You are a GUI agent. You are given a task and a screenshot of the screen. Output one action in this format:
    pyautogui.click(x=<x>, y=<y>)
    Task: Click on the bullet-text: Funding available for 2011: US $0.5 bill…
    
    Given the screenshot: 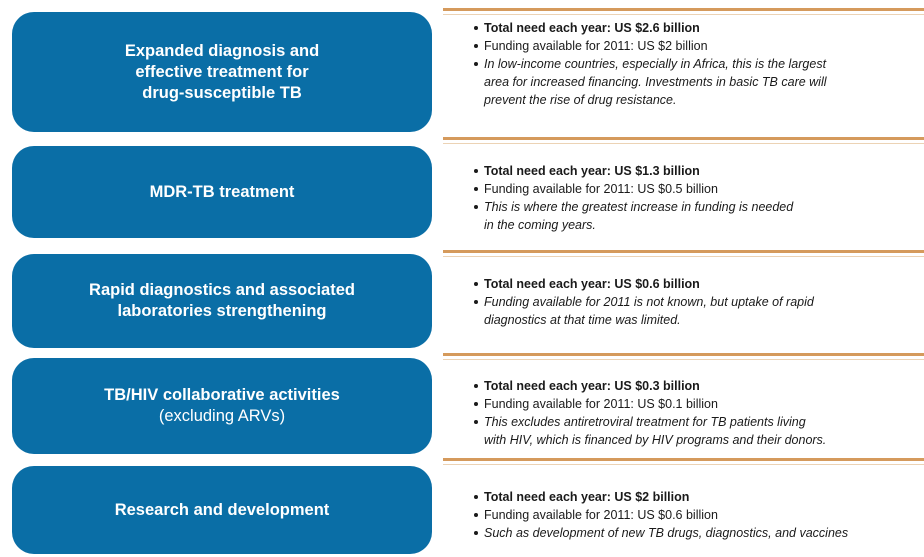 What is the action you would take?
    pyautogui.click(x=601, y=189)
    